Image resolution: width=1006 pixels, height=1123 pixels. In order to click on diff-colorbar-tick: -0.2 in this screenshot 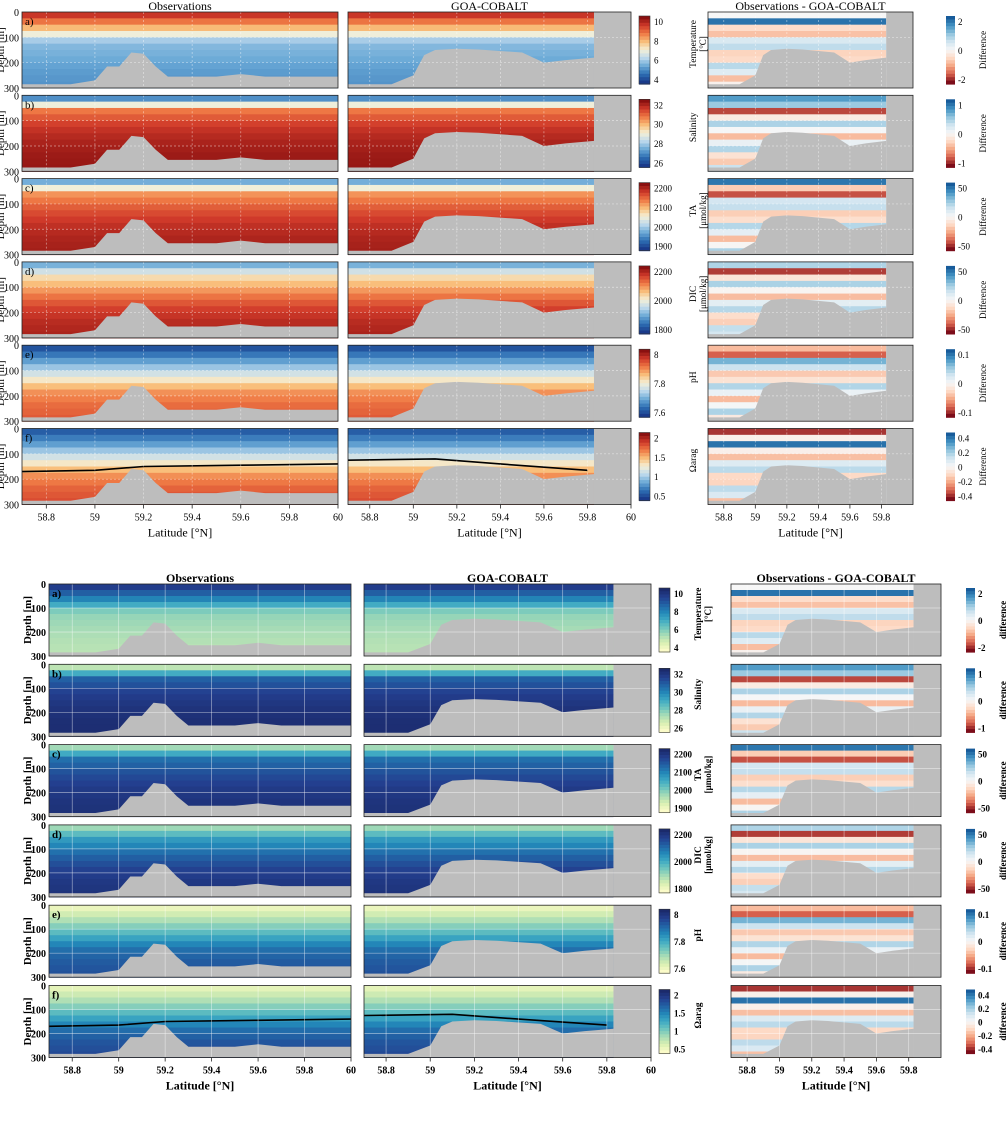, I will do `click(985, 1036)`.